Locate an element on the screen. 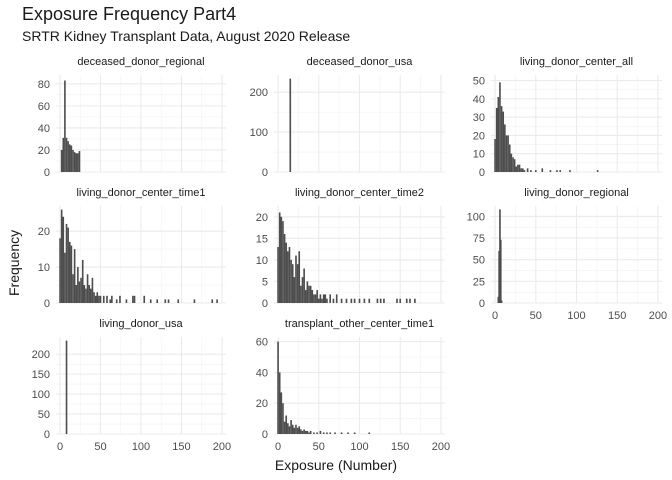 The height and width of the screenshot is (480, 672). facet-strip-label: deceased_donor_usa is located at coordinates (360, 62).